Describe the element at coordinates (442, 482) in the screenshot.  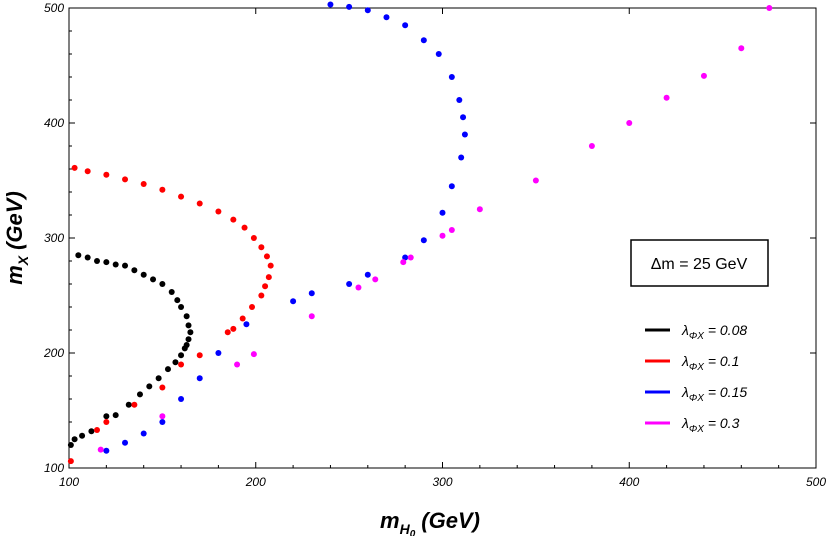
I see `x-tick-label: 300` at that location.